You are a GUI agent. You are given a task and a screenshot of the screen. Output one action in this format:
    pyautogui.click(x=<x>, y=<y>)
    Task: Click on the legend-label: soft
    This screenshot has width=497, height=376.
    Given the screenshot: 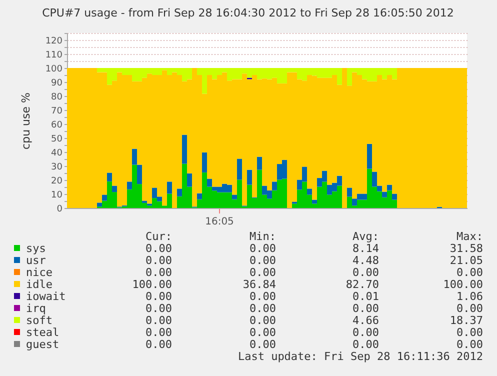 What is the action you would take?
    pyautogui.click(x=39, y=320)
    